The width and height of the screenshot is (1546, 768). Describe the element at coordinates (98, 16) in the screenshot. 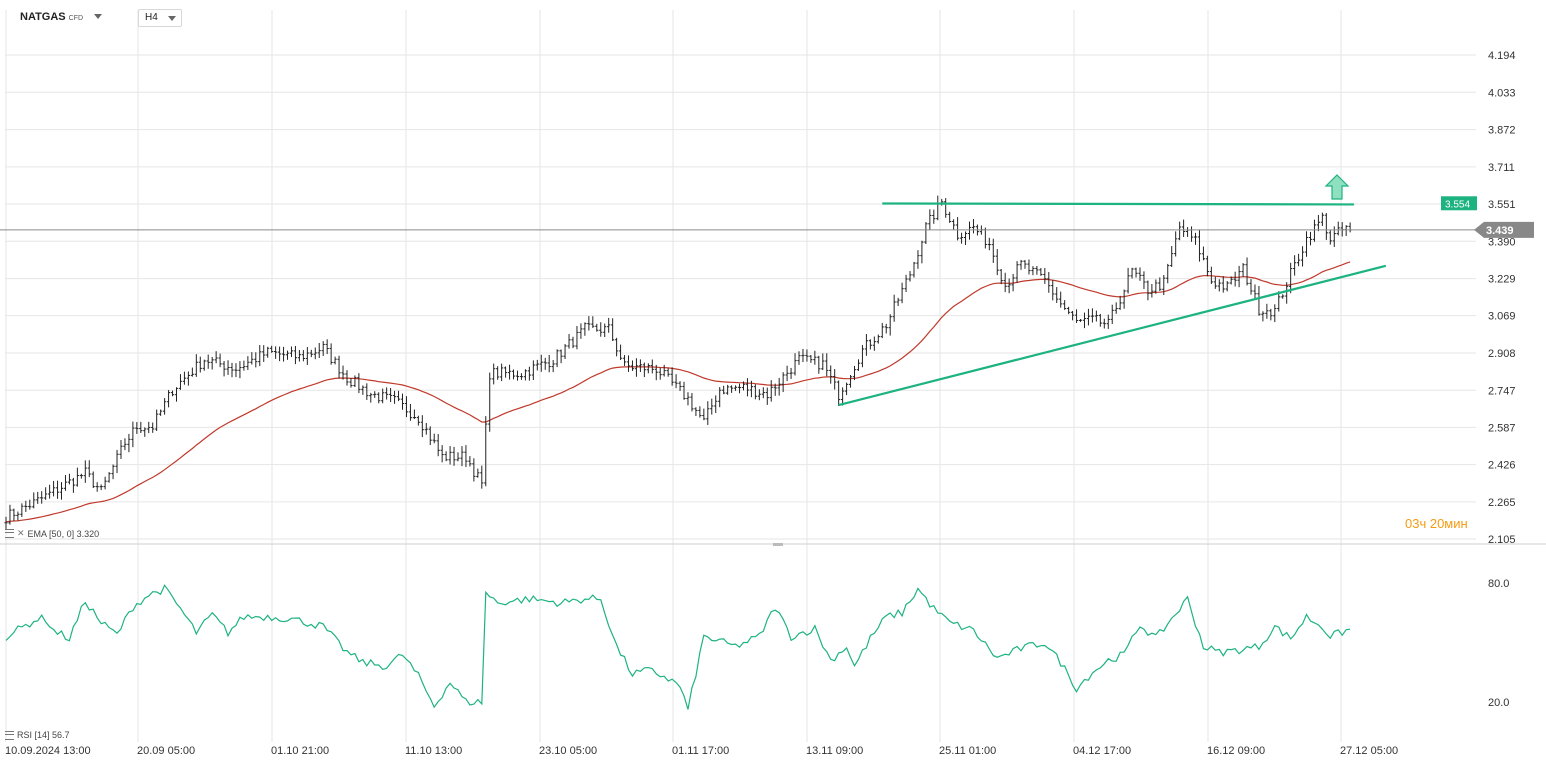

I see `chevron-down-icon` at that location.